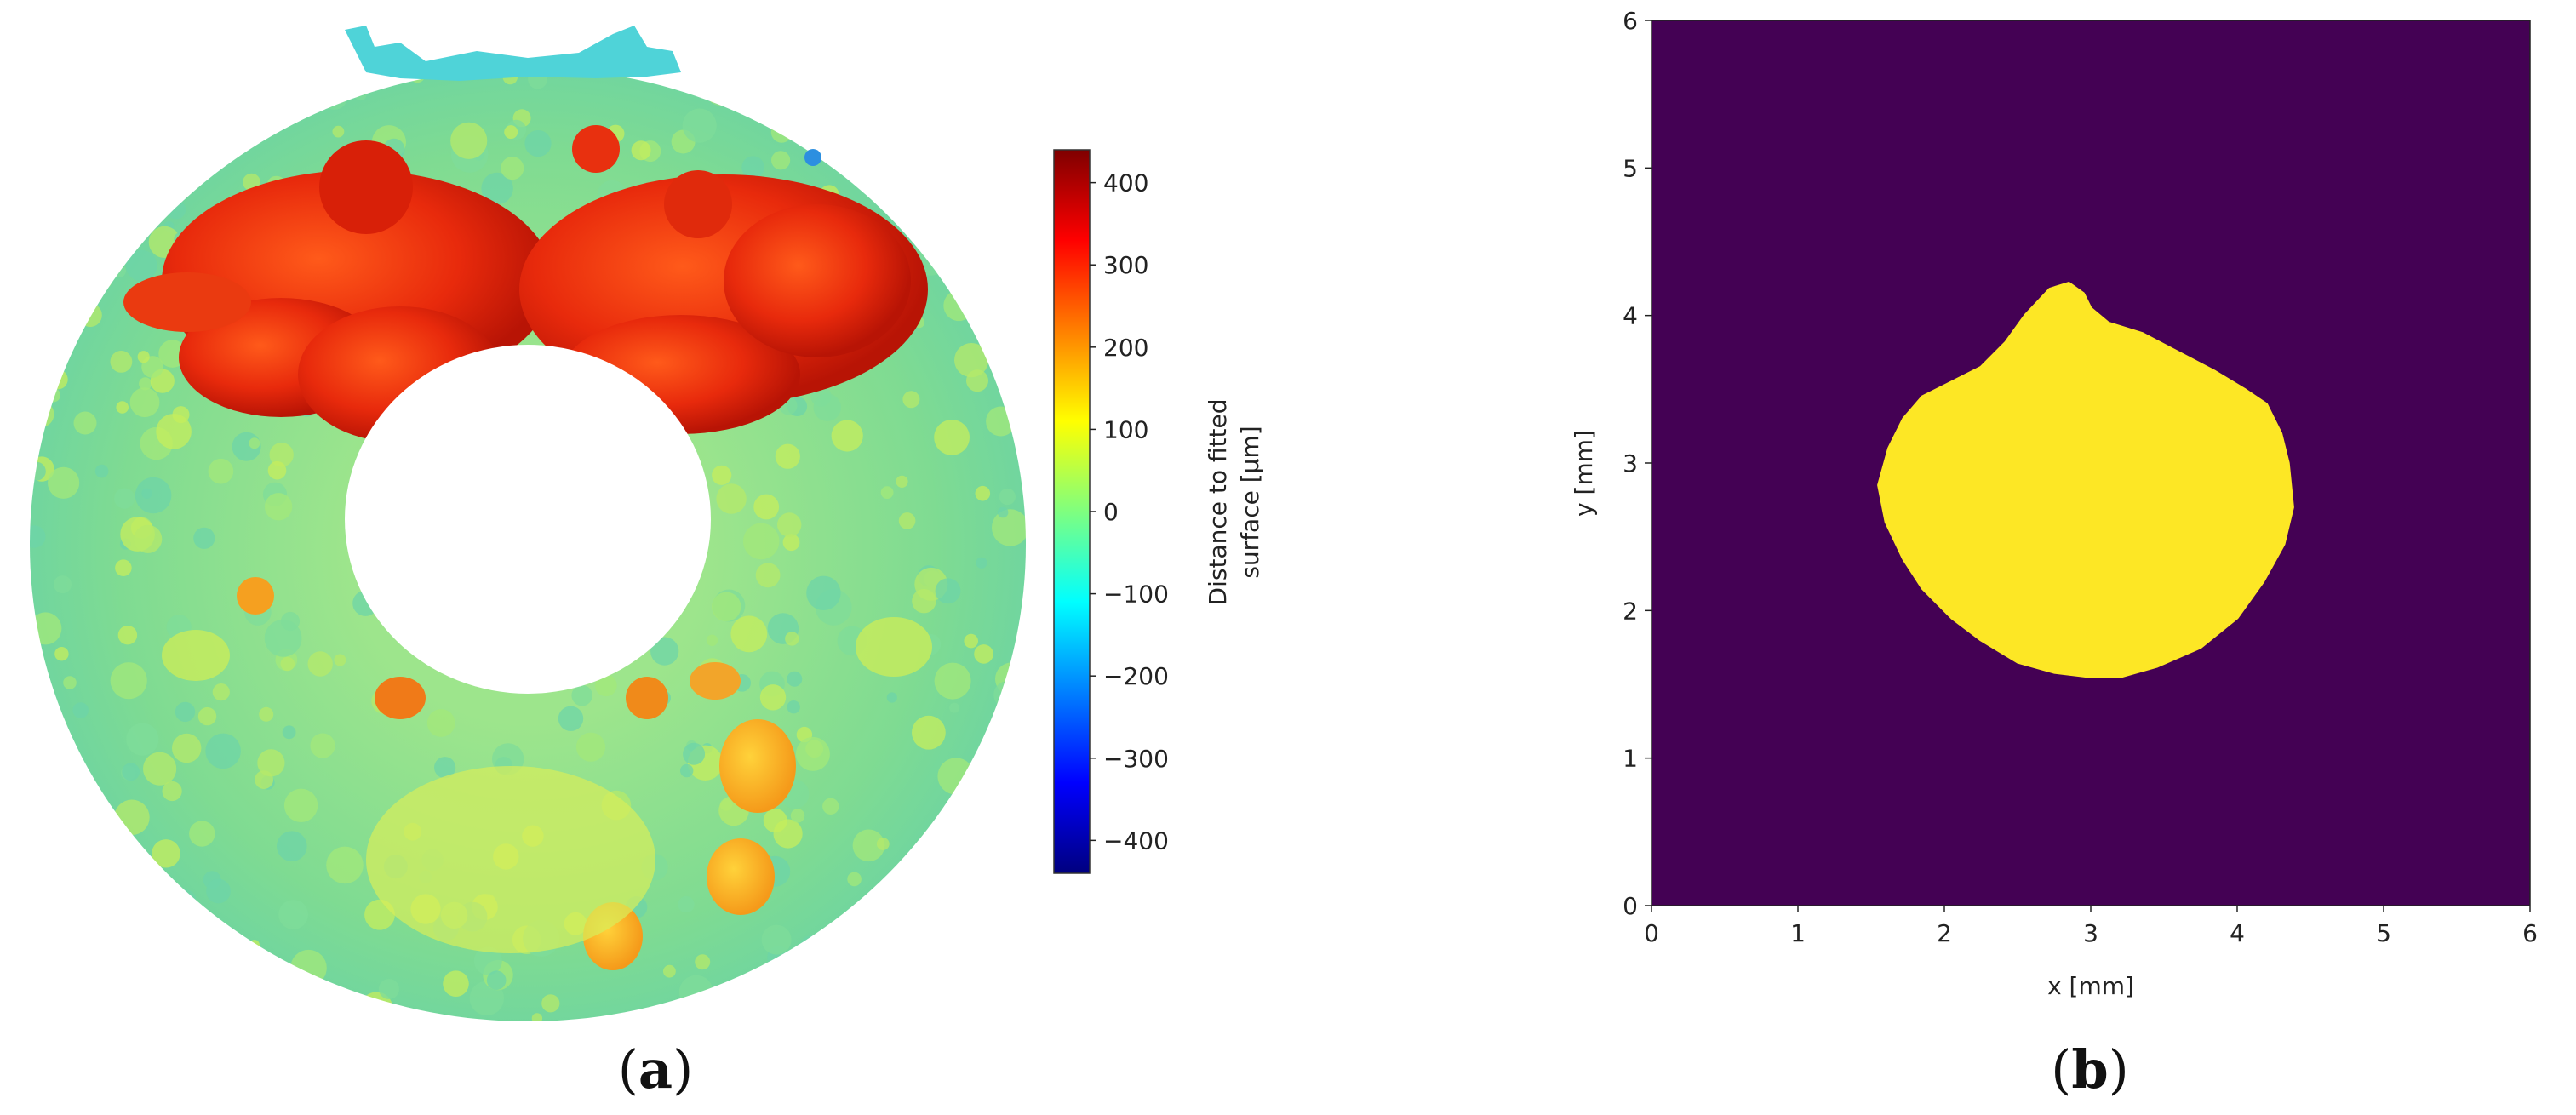 The height and width of the screenshot is (1115, 2576). Describe the element at coordinates (1136, 759) in the screenshot. I see `colorbar-tick-label: −300` at that location.